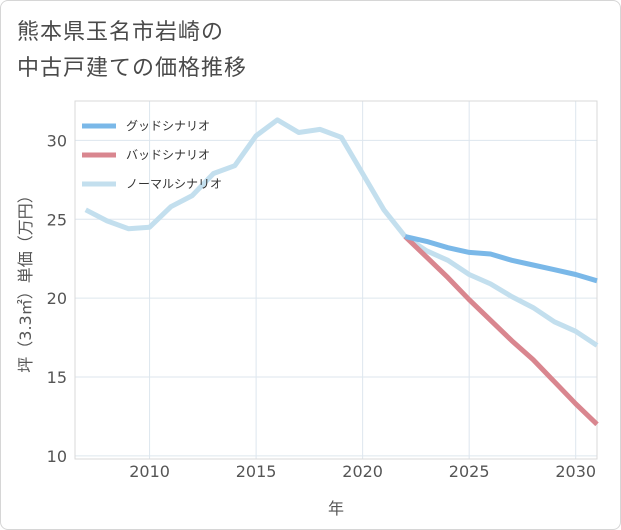 The image size is (621, 530). Describe the element at coordinates (168, 155) in the screenshot. I see `legend-label-2: バッドシナリオ` at that location.